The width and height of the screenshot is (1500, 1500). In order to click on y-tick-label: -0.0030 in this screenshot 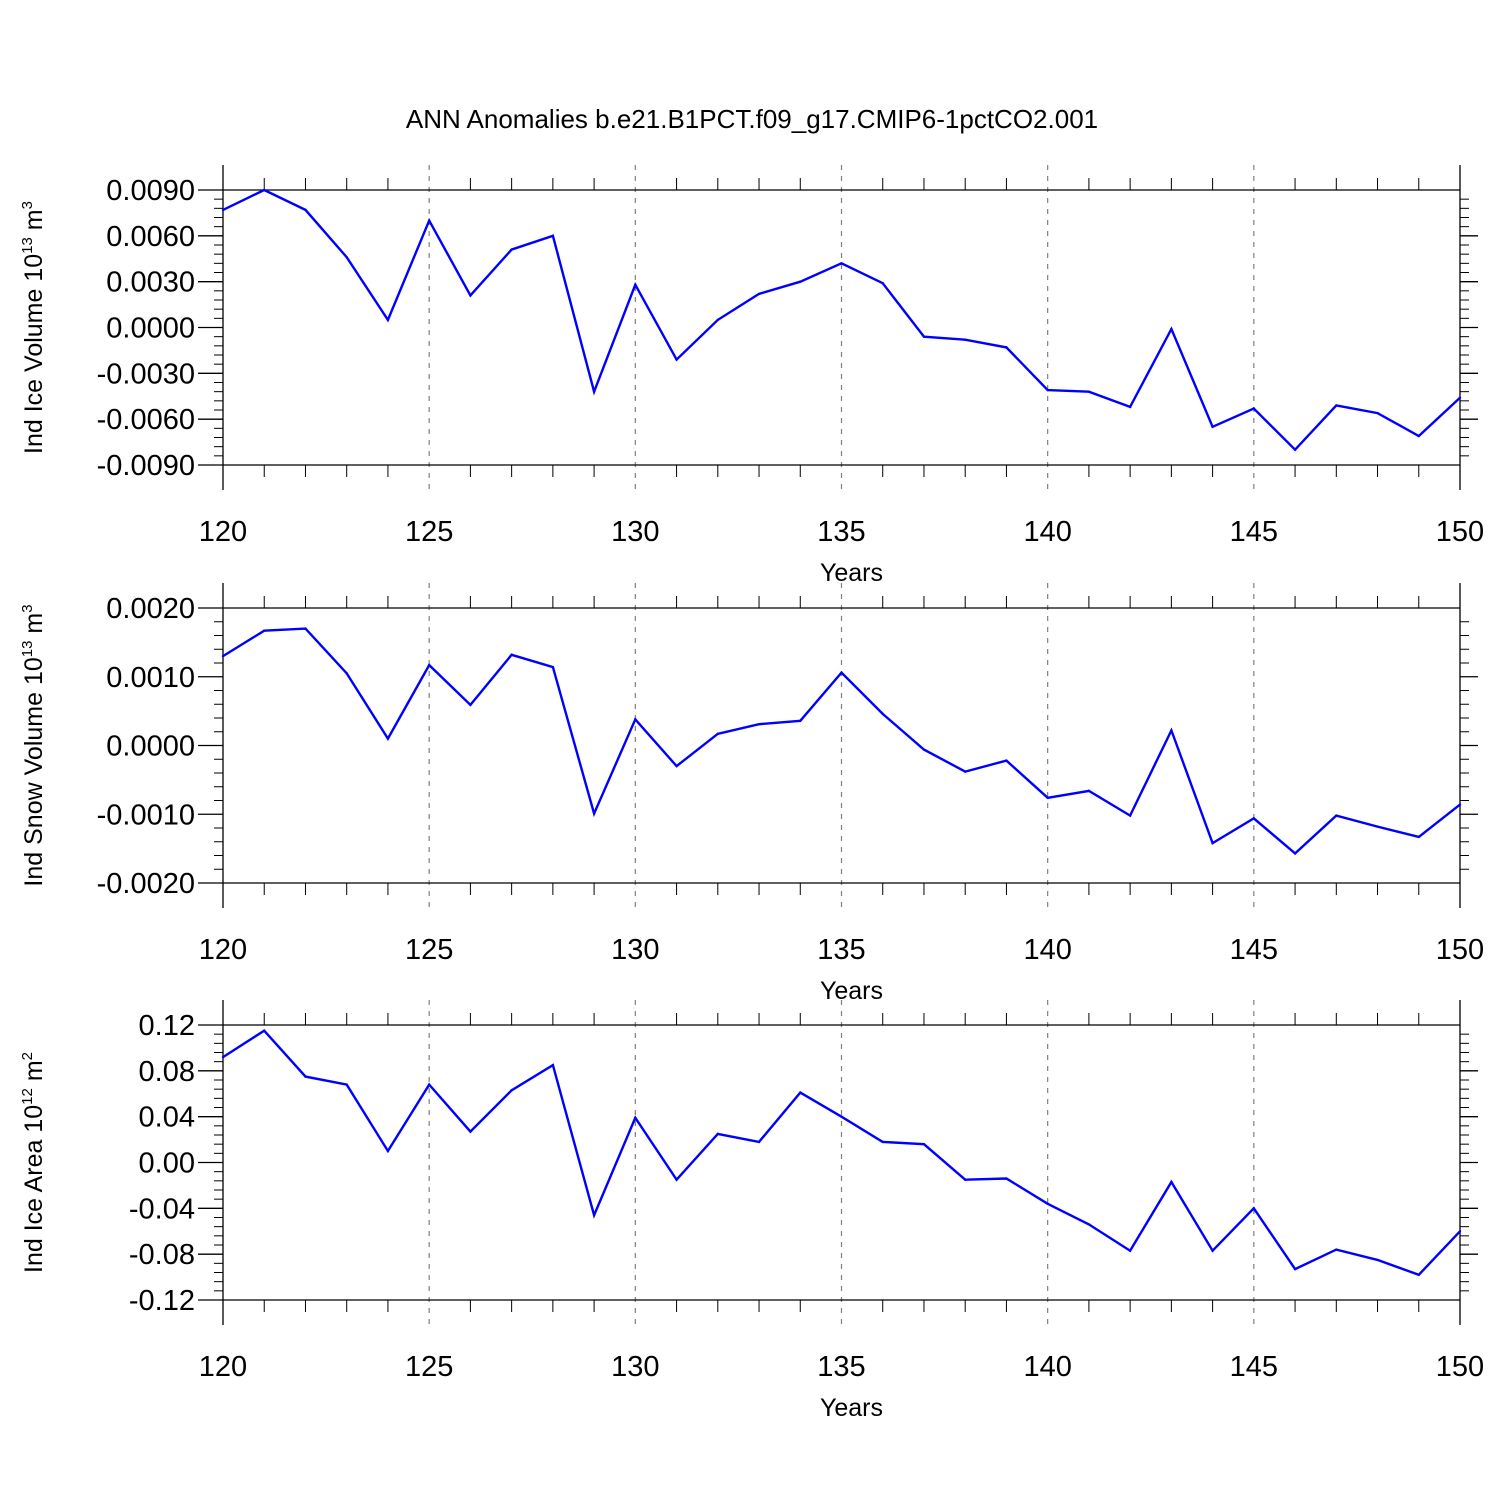, I will do `click(146, 374)`.